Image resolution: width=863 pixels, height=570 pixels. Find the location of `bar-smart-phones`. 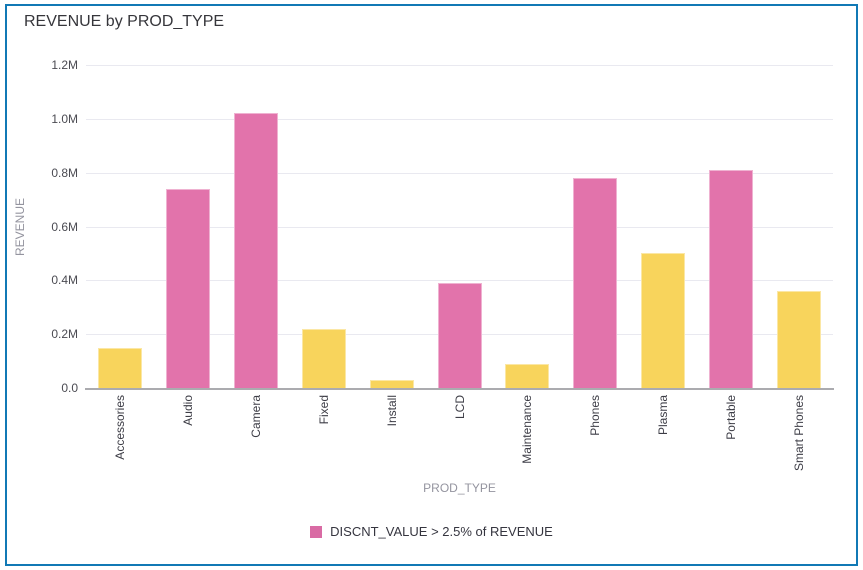

bar-smart-phones is located at coordinates (799, 340).